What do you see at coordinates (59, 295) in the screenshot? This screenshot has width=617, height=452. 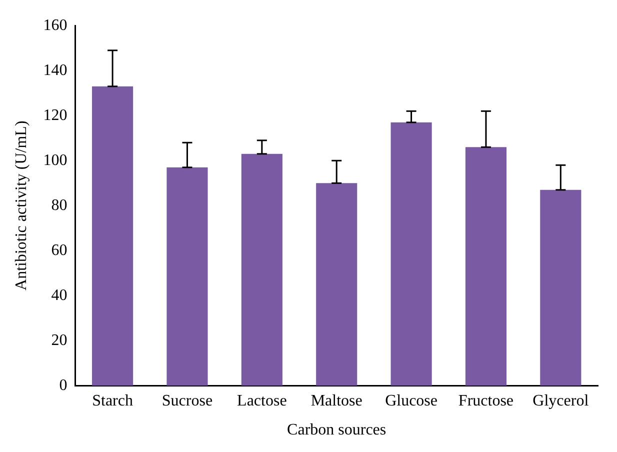 I see `y-tick-label: 40` at bounding box center [59, 295].